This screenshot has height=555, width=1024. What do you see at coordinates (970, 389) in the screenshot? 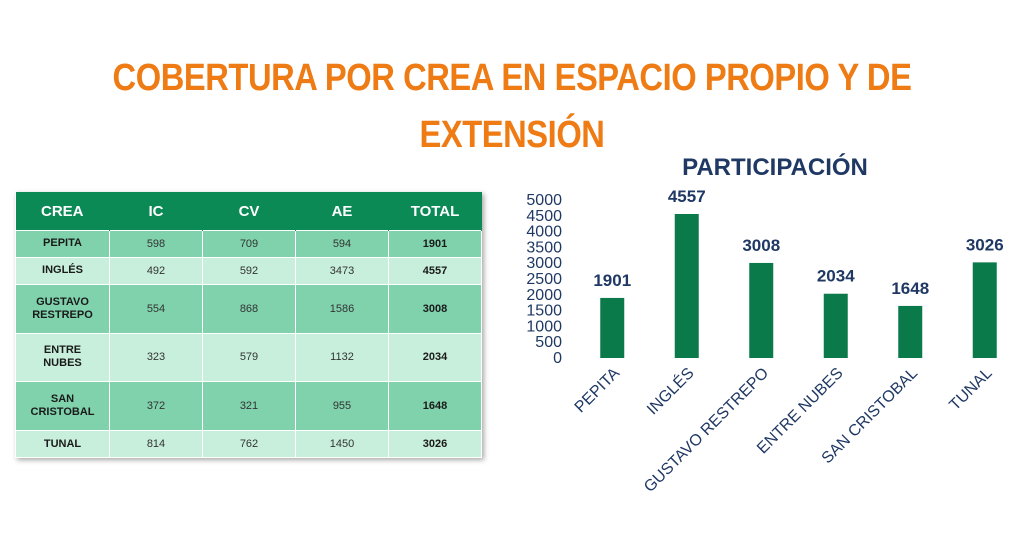
I see `x-tick-label: TUNAL` at bounding box center [970, 389].